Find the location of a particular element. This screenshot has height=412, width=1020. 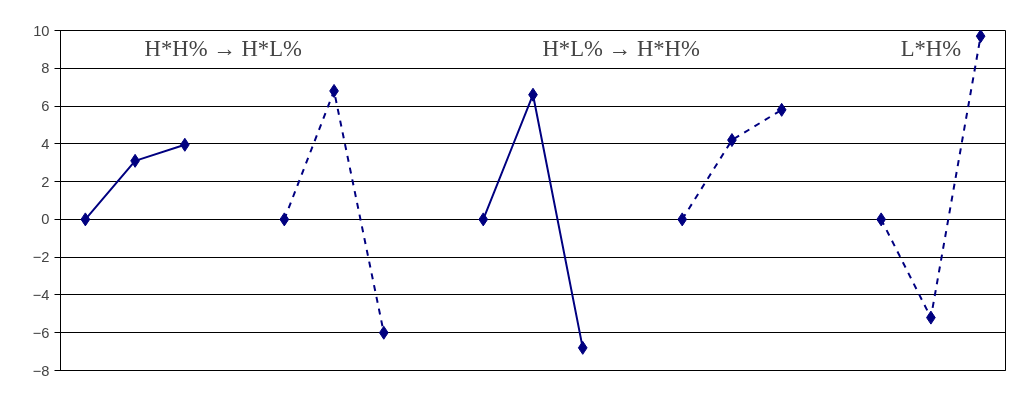

y-tick-label: −2 is located at coordinates (41, 257).